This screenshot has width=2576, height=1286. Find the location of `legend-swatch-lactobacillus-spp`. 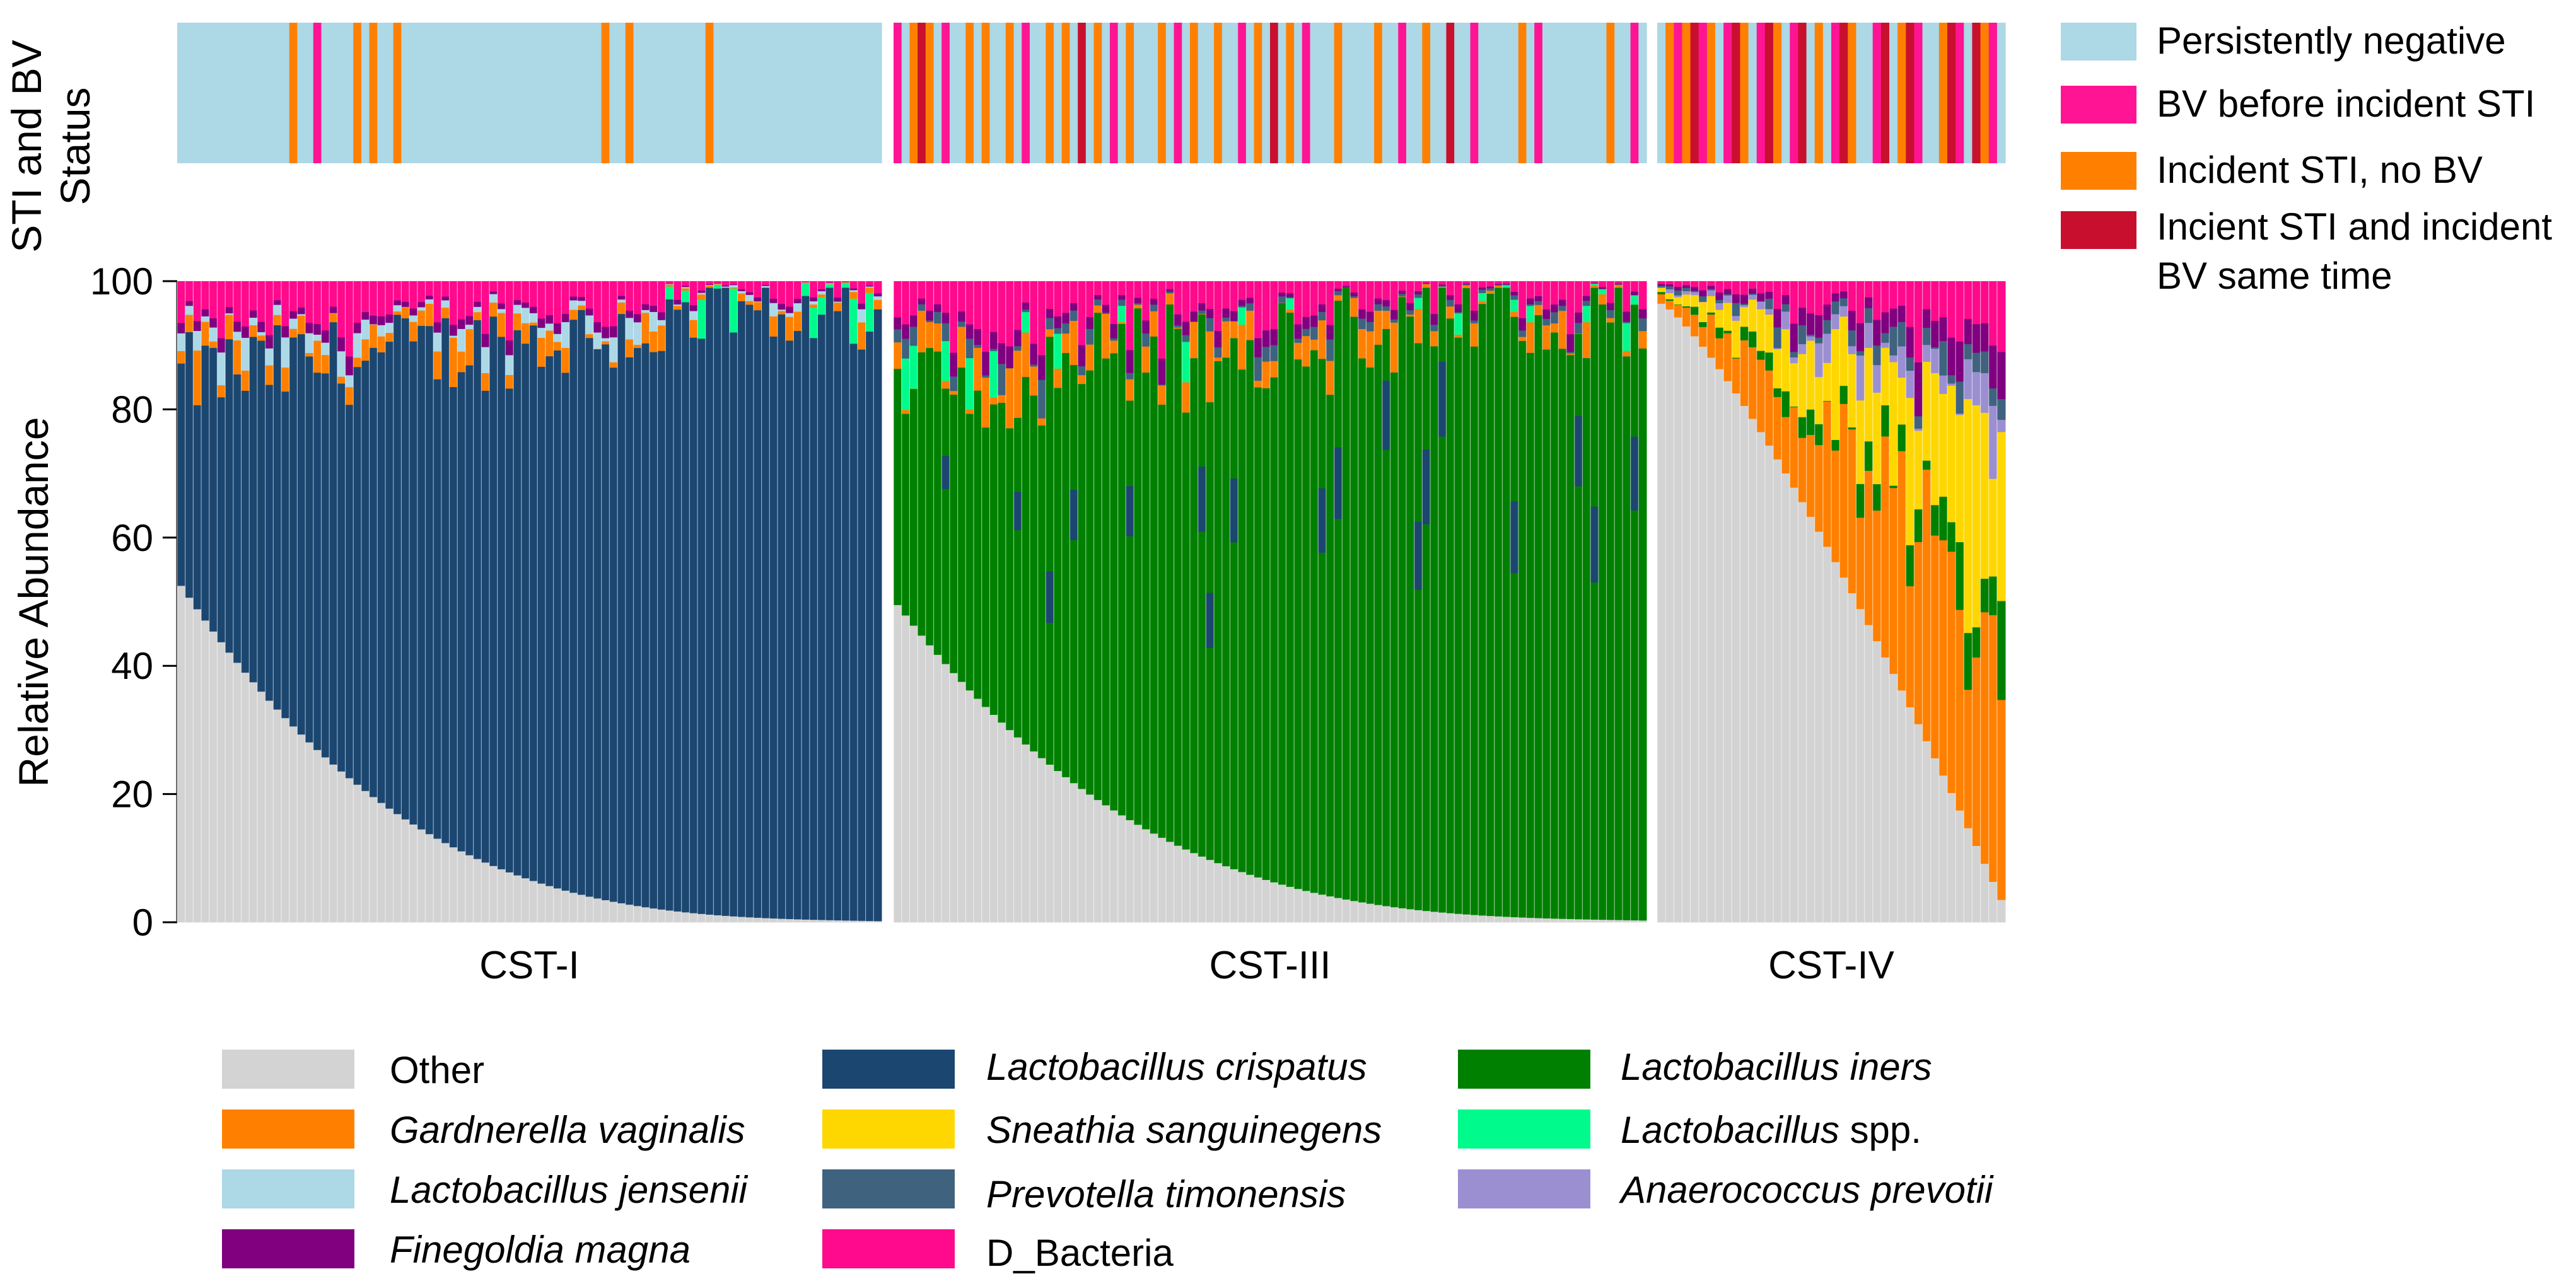

legend-swatch-lactobacillus-spp is located at coordinates (1524, 1129).